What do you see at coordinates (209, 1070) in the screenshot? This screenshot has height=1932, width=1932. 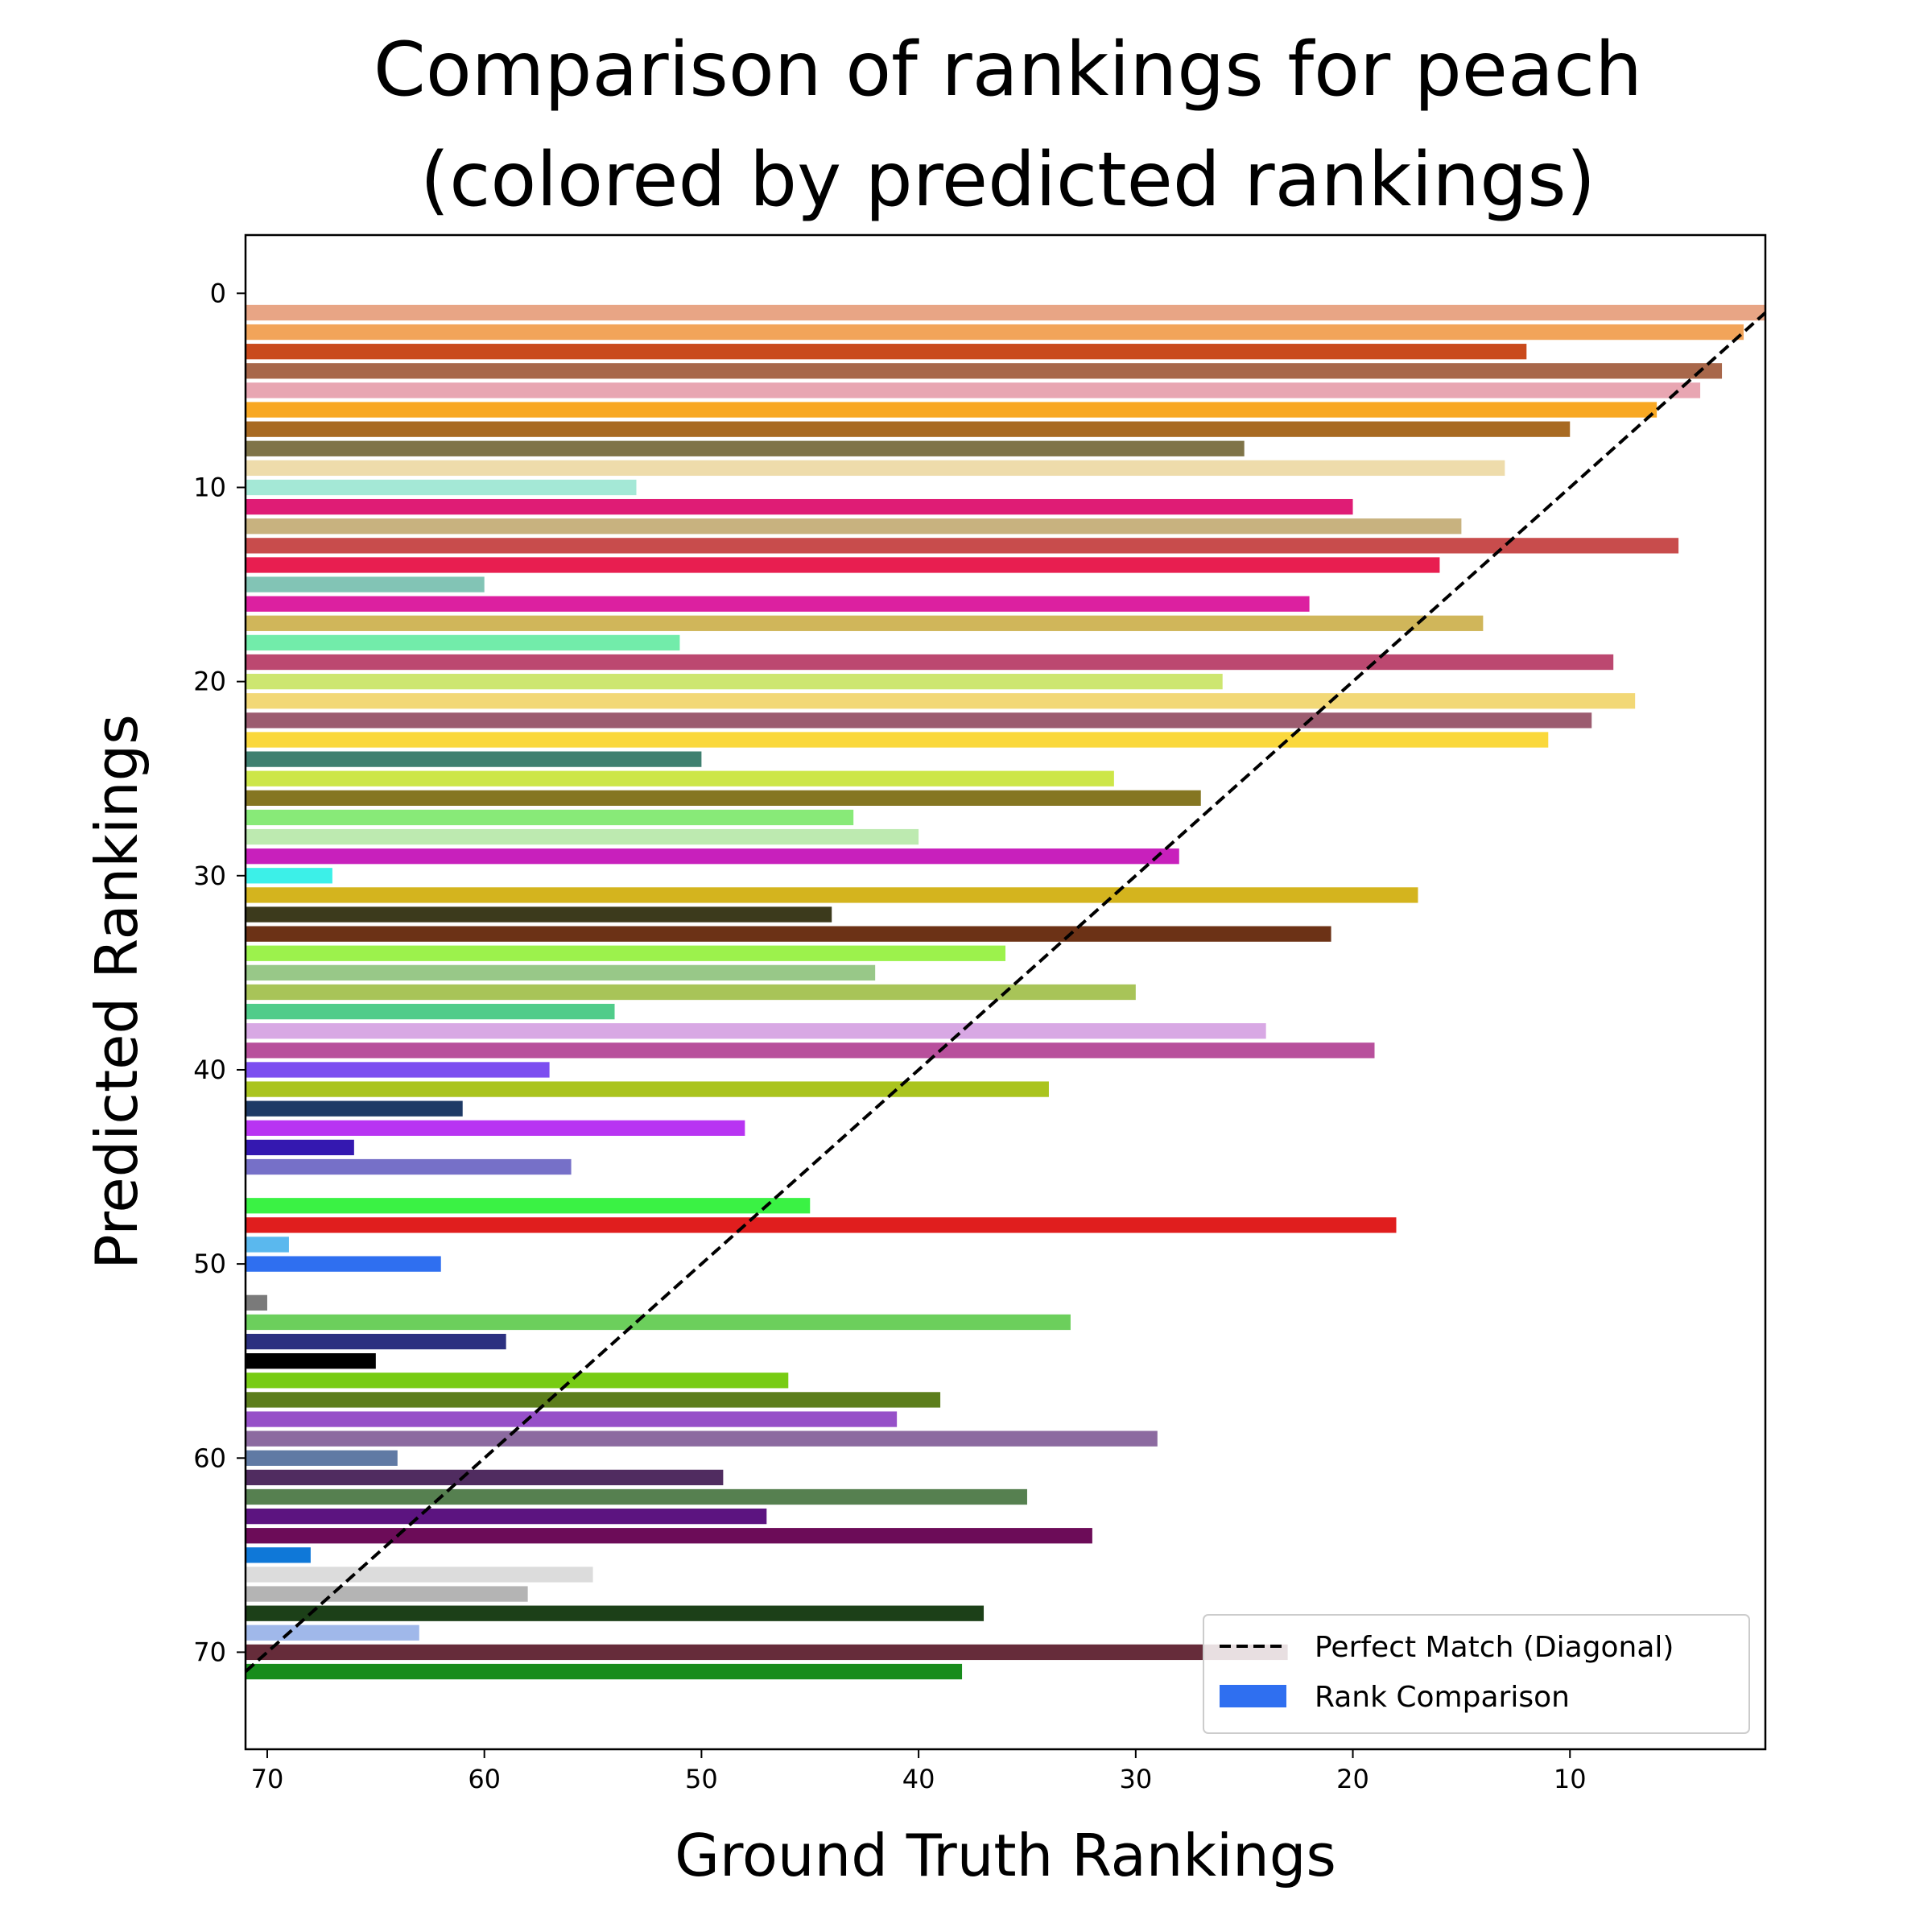 I see `y-tick-label-40: 40` at bounding box center [209, 1070].